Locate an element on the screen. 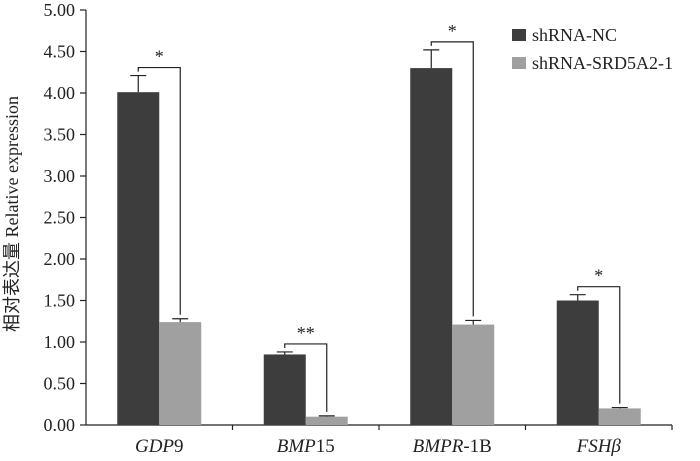 This screenshot has height=461, width=700. y-tick-label: 2.00 is located at coordinates (60, 259).